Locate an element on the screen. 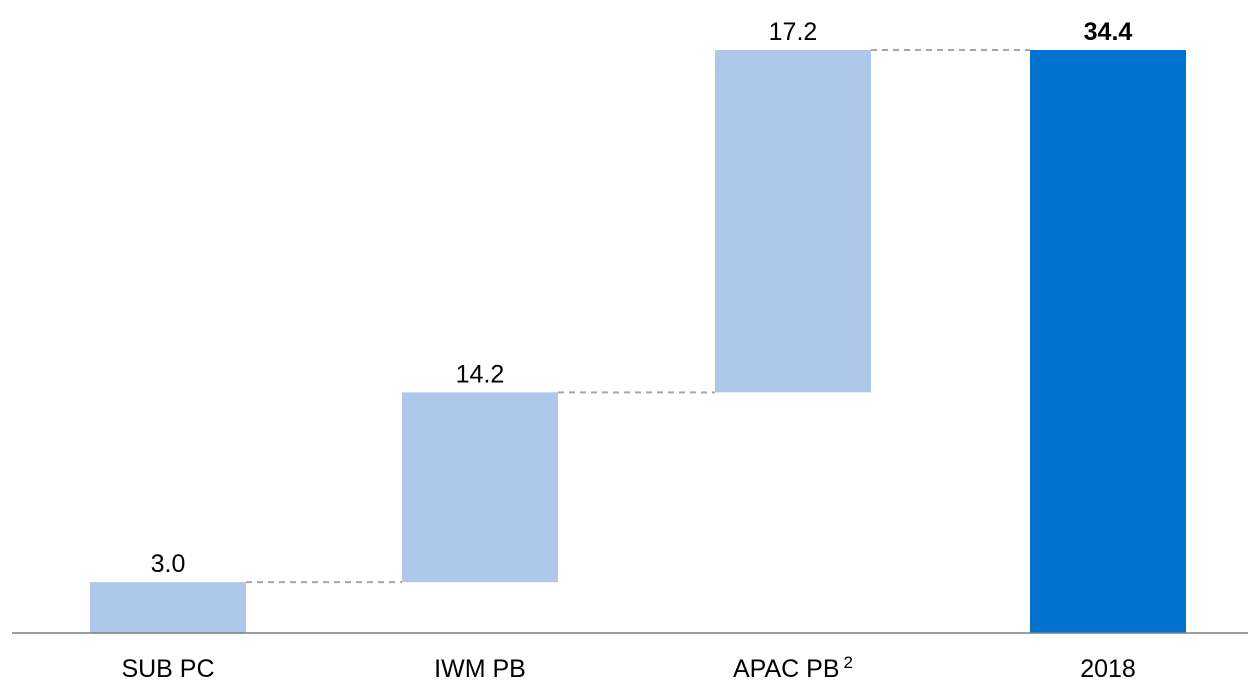  x-tick-label: IWM PB is located at coordinates (480, 669).